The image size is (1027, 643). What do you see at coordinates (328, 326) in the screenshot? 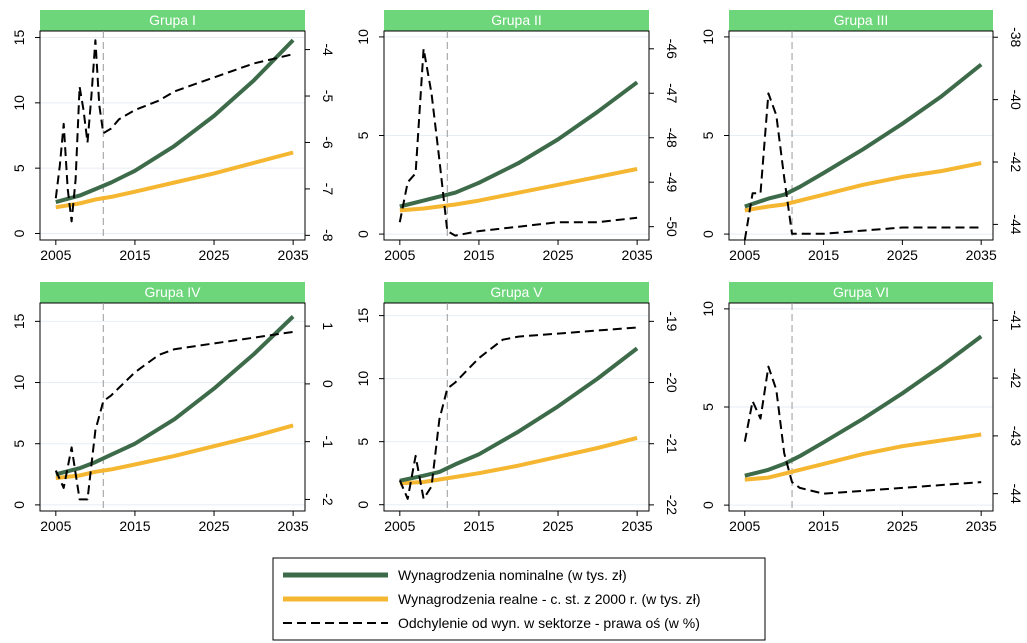
I see `y-right-tick-label: 1` at bounding box center [328, 326].